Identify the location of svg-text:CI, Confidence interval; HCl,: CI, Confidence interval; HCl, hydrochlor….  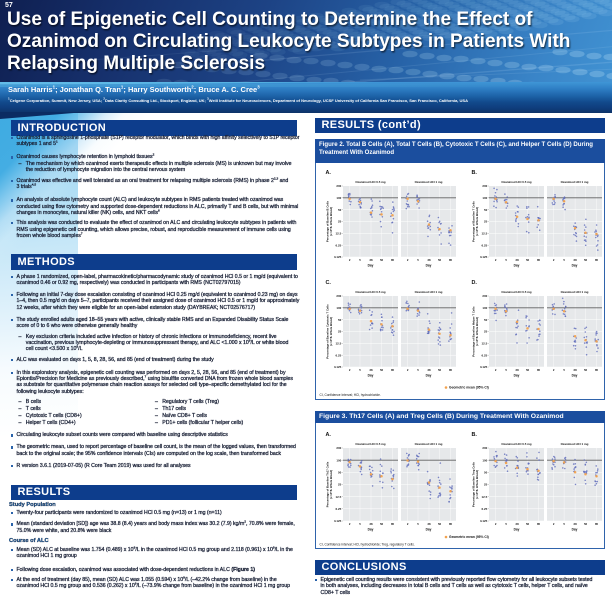
(367, 544).